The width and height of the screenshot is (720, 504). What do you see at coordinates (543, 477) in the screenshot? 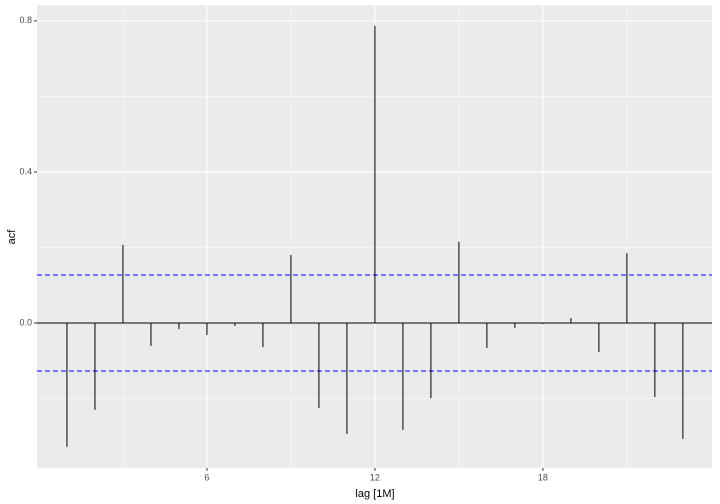
I see `x-tick-label: 18` at bounding box center [543, 477].